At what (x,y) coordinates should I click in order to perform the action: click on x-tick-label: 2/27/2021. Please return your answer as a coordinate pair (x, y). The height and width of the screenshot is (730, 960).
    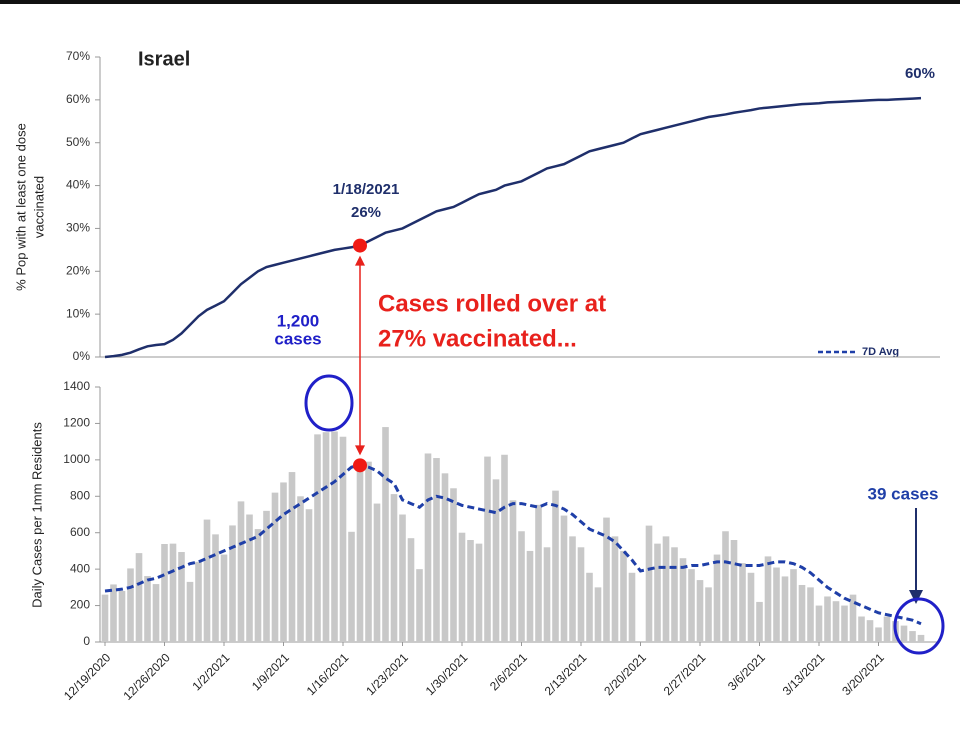
    Looking at the image, I should click on (685, 674).